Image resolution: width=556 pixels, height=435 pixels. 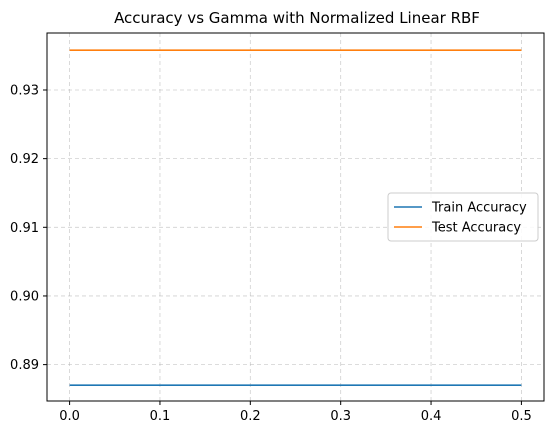 I want to click on y-axis: 0.89 0.90 0.91 0.92 0.93, so click(x=28, y=228).